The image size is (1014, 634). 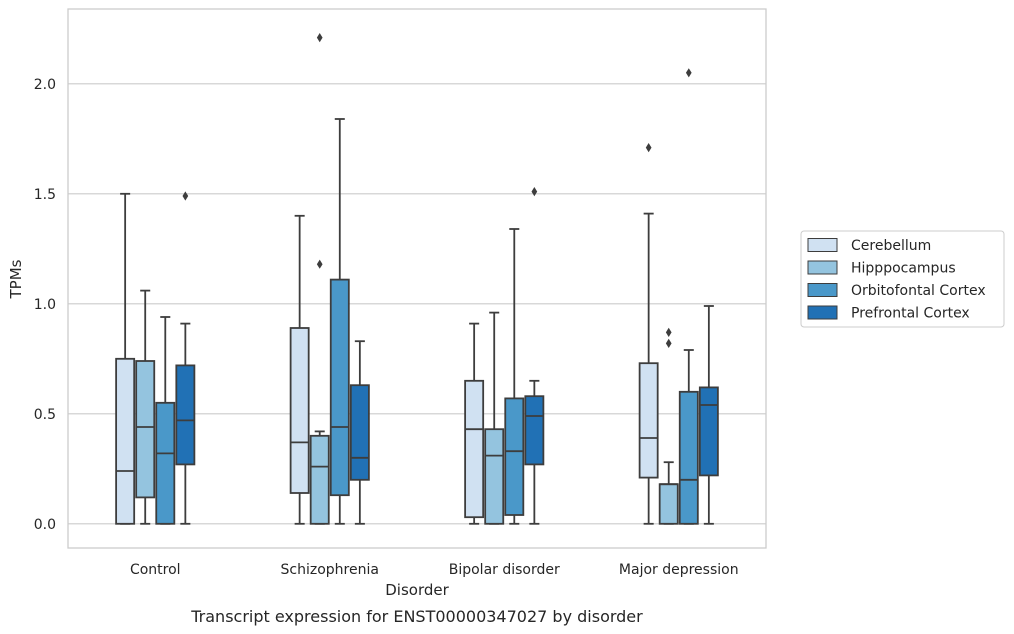 What do you see at coordinates (45, 415) in the screenshot?
I see `y-tick-label: 0.5` at bounding box center [45, 415].